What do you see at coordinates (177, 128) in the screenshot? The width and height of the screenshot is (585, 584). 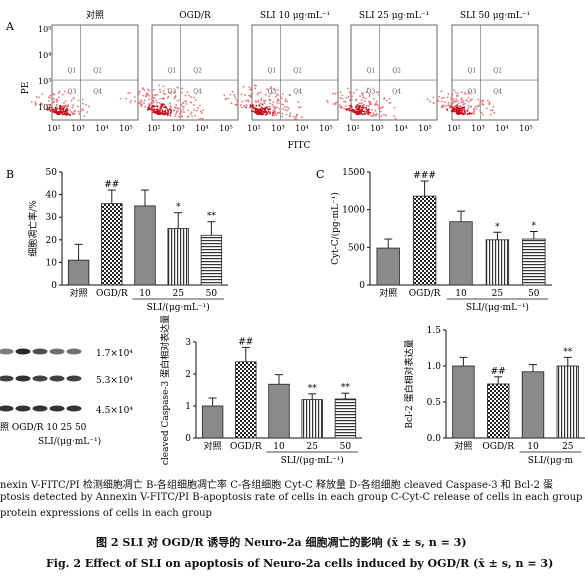 I see `flow-x-tick: 10³` at bounding box center [177, 128].